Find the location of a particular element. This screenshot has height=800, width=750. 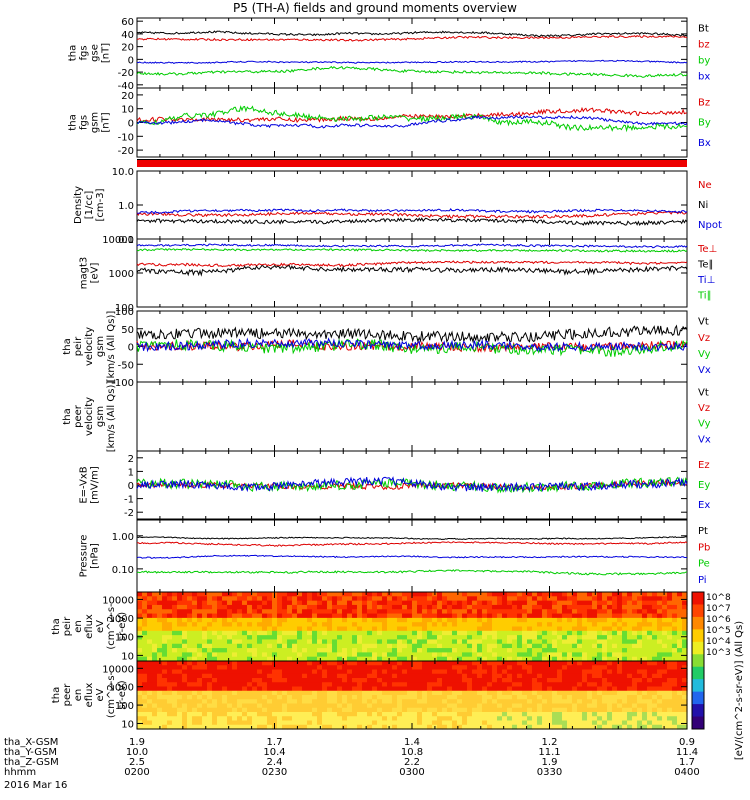

panel-7: 2 1 0 -1 -2 E=-VxB [mV/m] Ez Ey Ex is located at coordinates (394, 485).